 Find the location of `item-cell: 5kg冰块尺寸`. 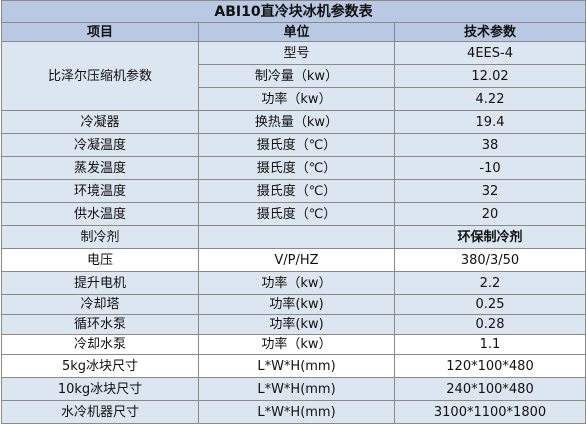

item-cell: 5kg冰块尺寸 is located at coordinates (100, 366).